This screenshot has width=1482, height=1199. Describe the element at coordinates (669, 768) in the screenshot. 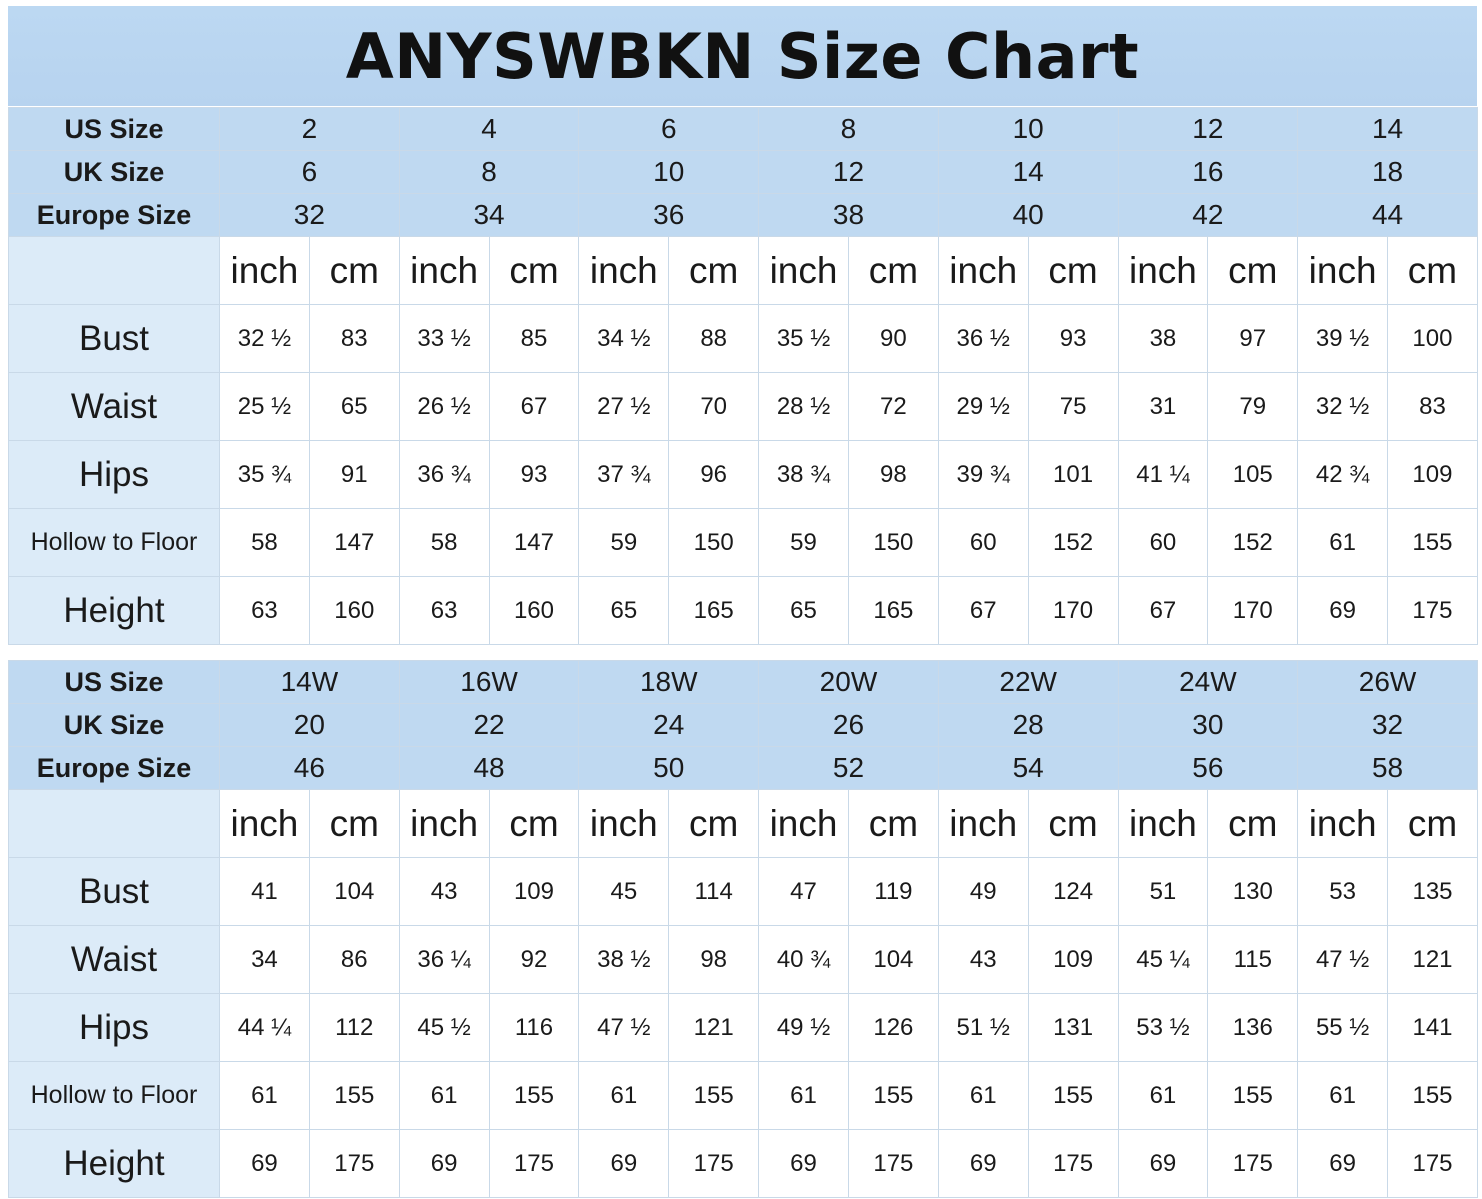

I see `europe-size-value: 50` at that location.